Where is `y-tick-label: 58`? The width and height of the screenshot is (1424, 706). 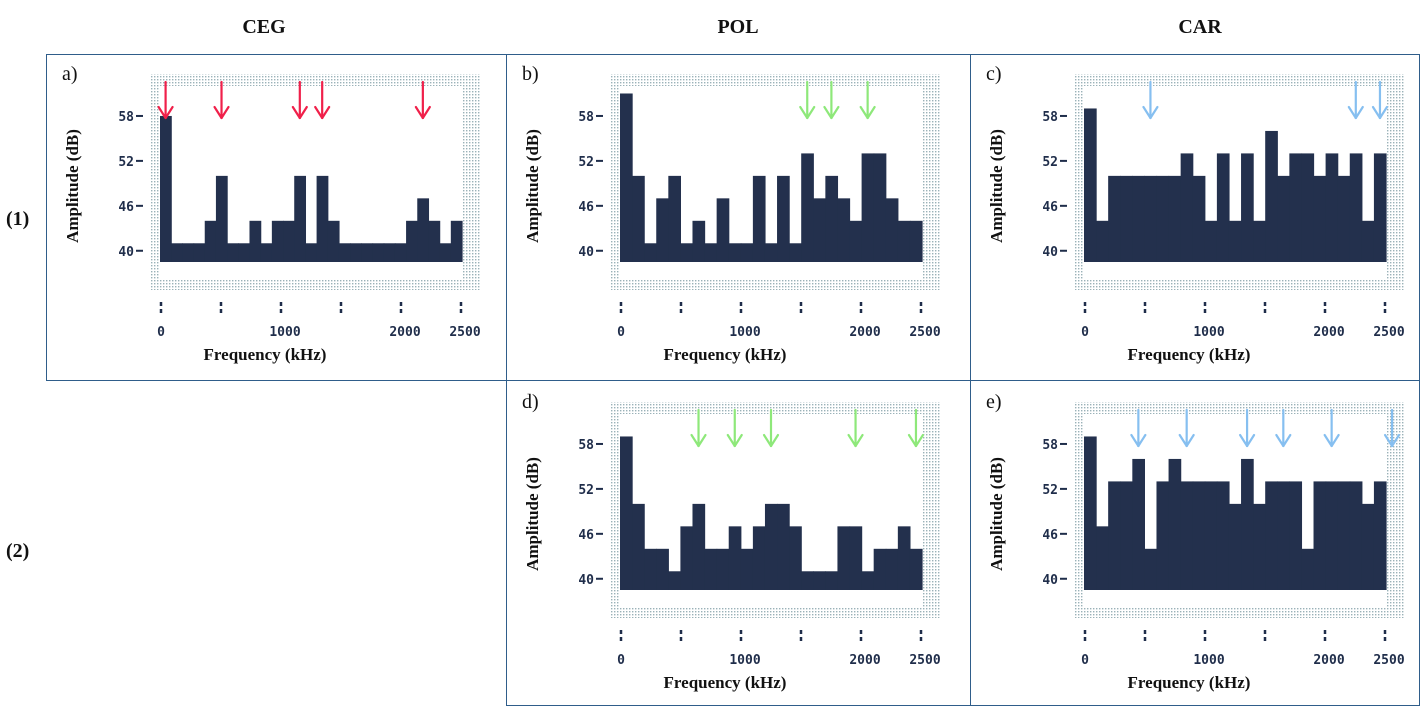 y-tick-label: 58 is located at coordinates (1050, 117).